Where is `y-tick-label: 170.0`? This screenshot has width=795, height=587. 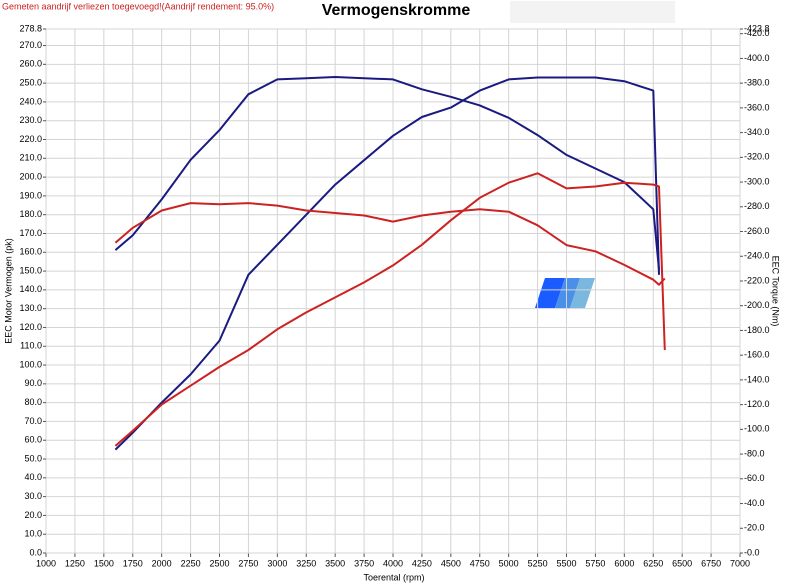 y-tick-label: 170.0 is located at coordinates (30, 233).